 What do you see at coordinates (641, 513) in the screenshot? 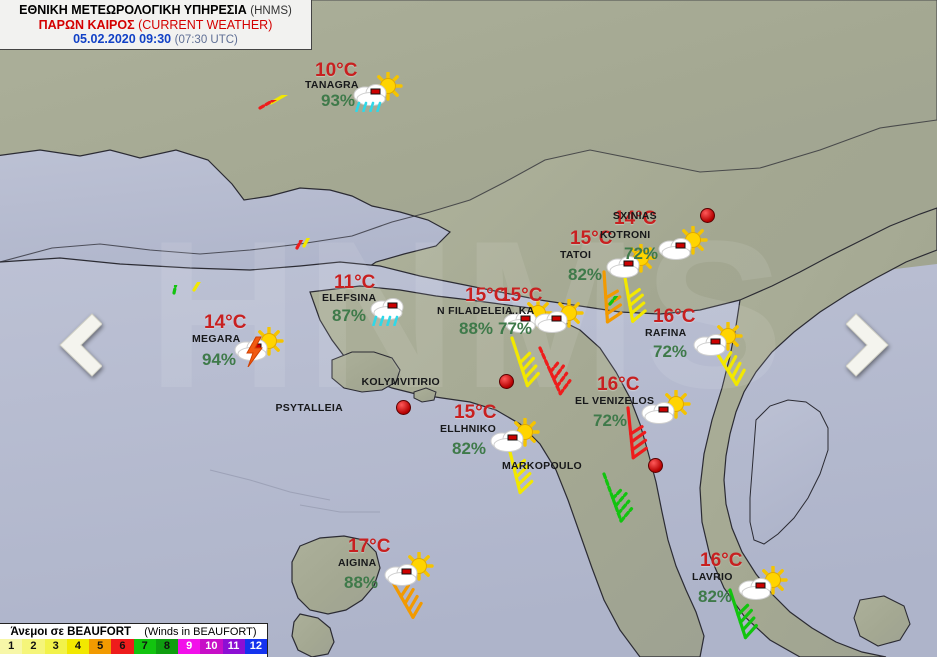
I see `barb-markopoulo` at bounding box center [641, 513].